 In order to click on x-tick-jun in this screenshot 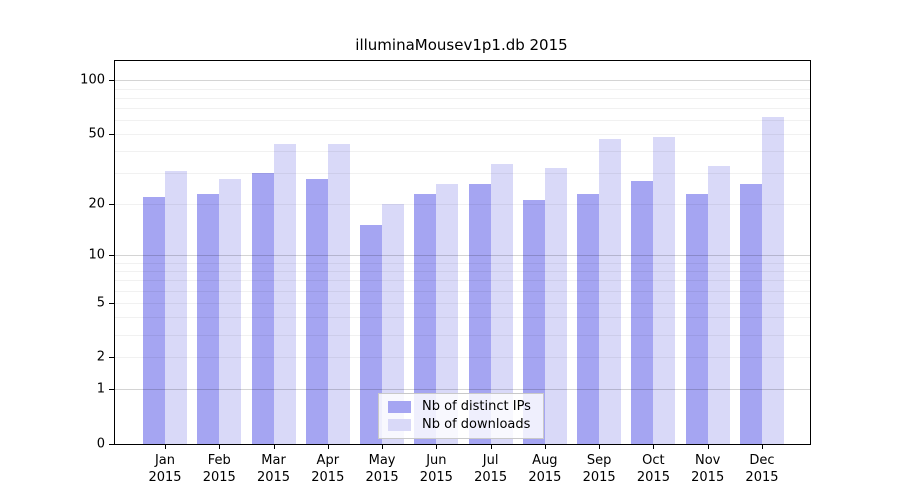, I will do `click(437, 446)`.